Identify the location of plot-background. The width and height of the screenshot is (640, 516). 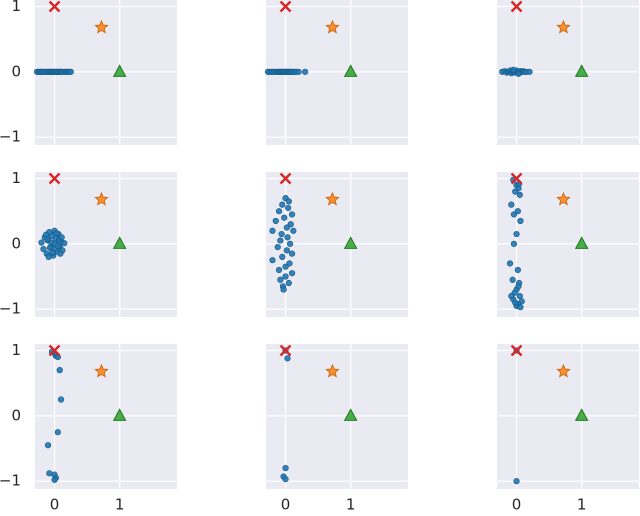
(106, 416).